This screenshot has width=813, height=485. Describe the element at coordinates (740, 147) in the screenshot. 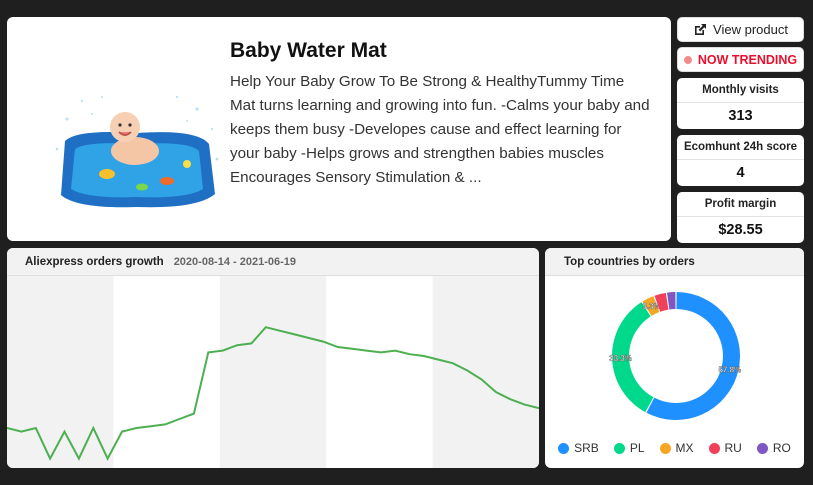

I see `stat-label: Ecomhunt 24h score` at that location.